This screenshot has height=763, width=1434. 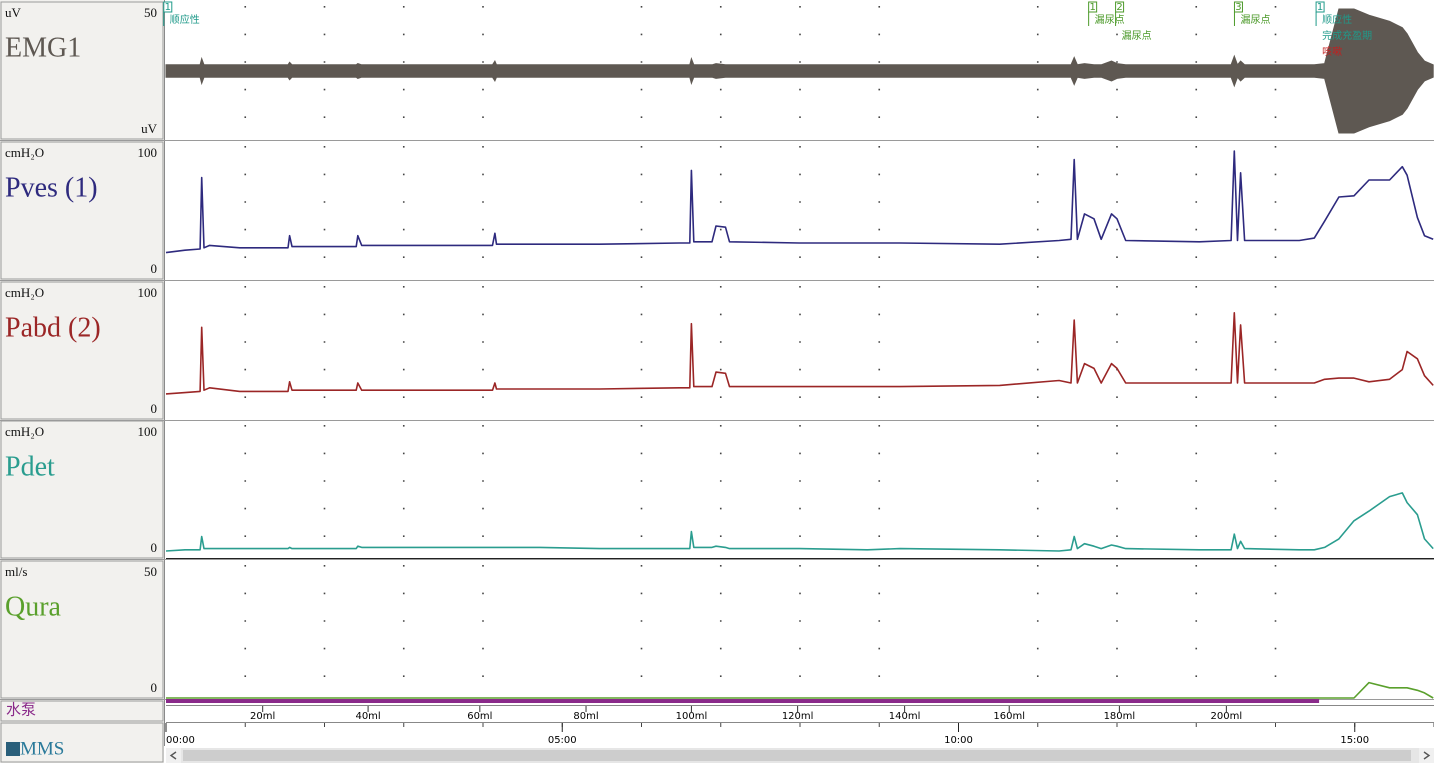 I want to click on volume-tick-label: 20ml, so click(x=262, y=716).